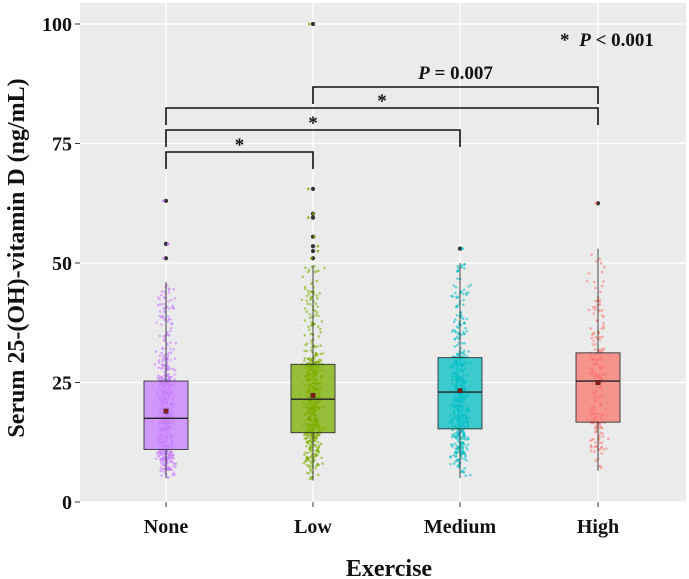 Image resolution: width=689 pixels, height=579 pixels. Describe the element at coordinates (382, 116) in the screenshot. I see `bracket-line` at that location.